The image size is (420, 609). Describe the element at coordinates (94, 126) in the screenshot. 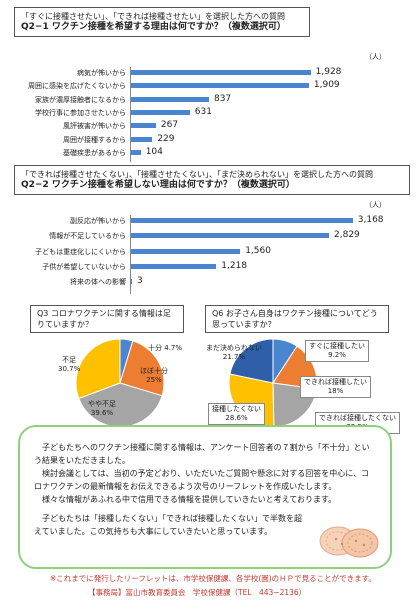

I see `bar-category-label: 風評被害が怖いから` at that location.